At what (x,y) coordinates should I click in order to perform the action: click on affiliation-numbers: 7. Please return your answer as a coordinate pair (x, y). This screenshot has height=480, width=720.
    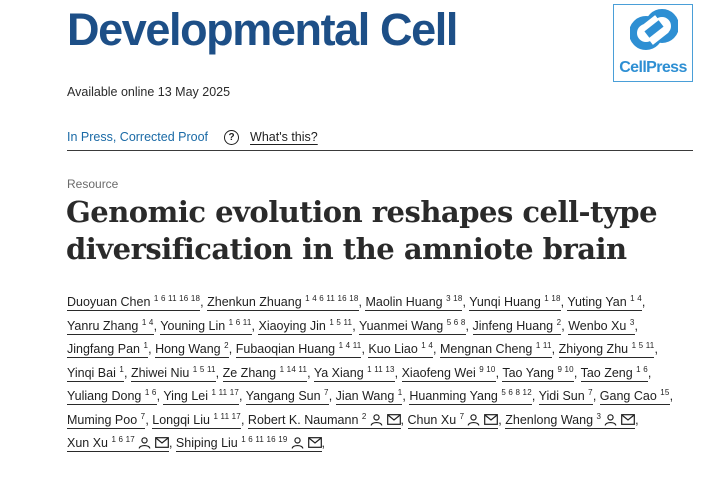
    Looking at the image, I should click on (590, 392).